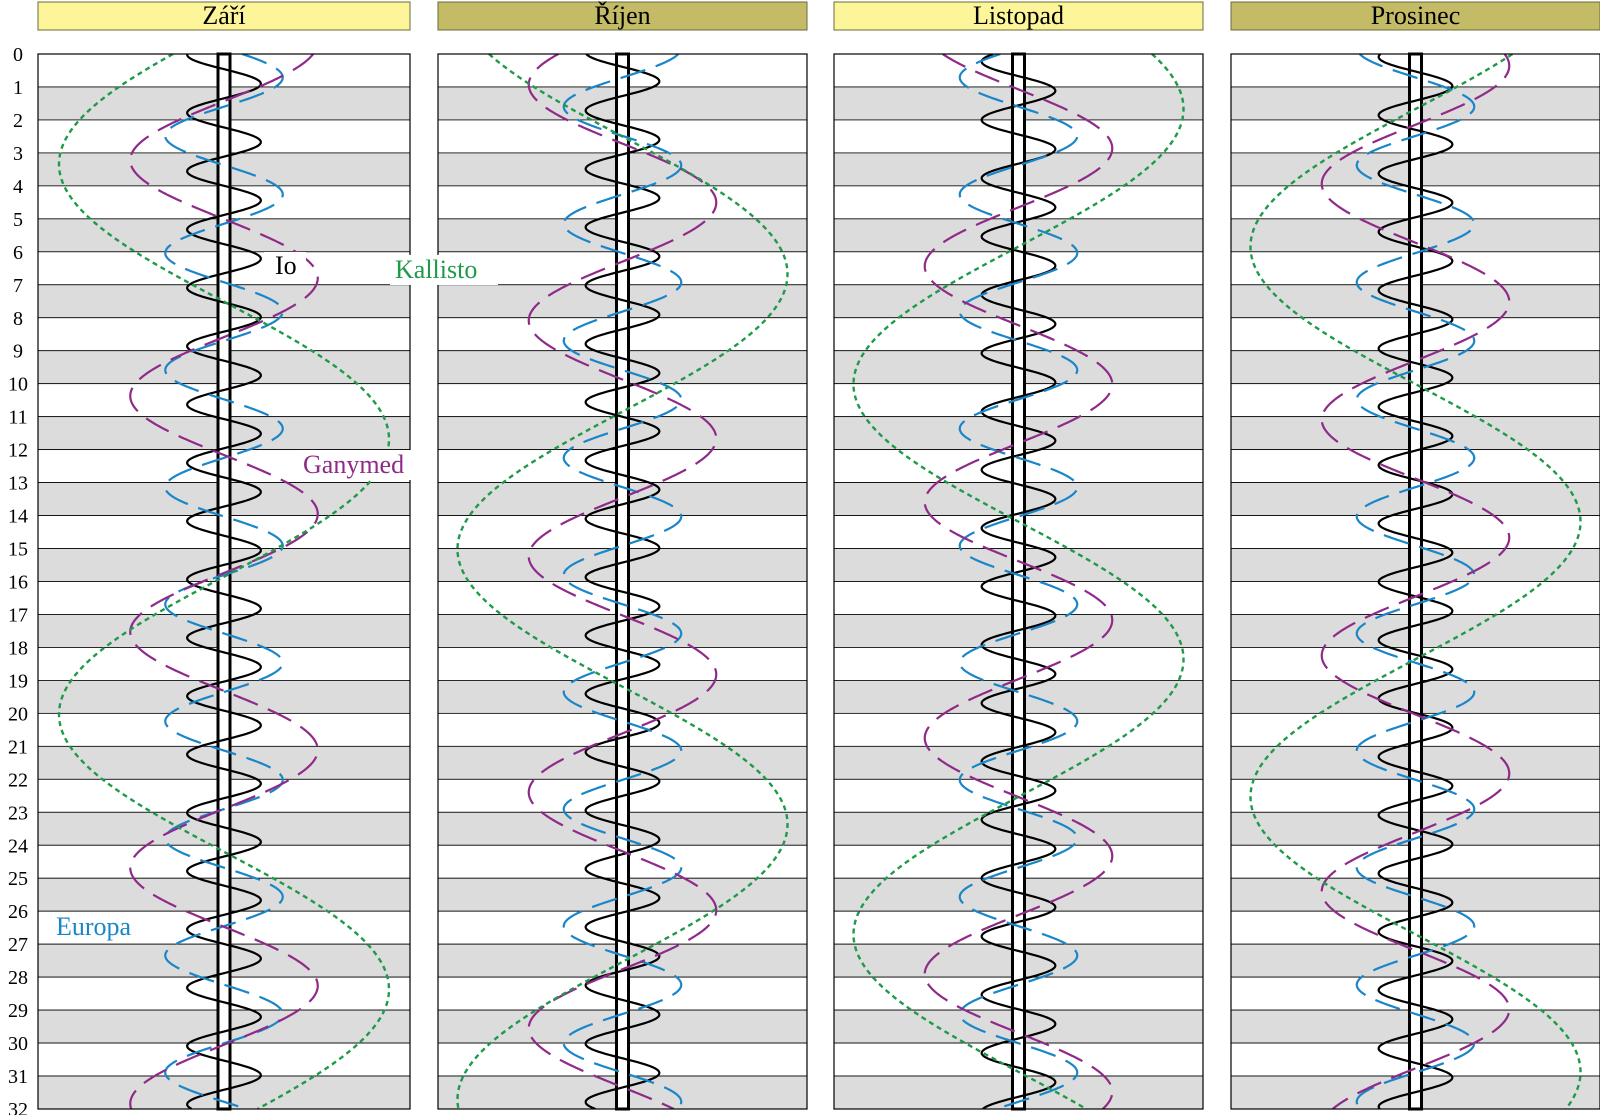 This screenshot has height=1115, width=1600. I want to click on moon-label-europa: Europa, so click(94, 926).